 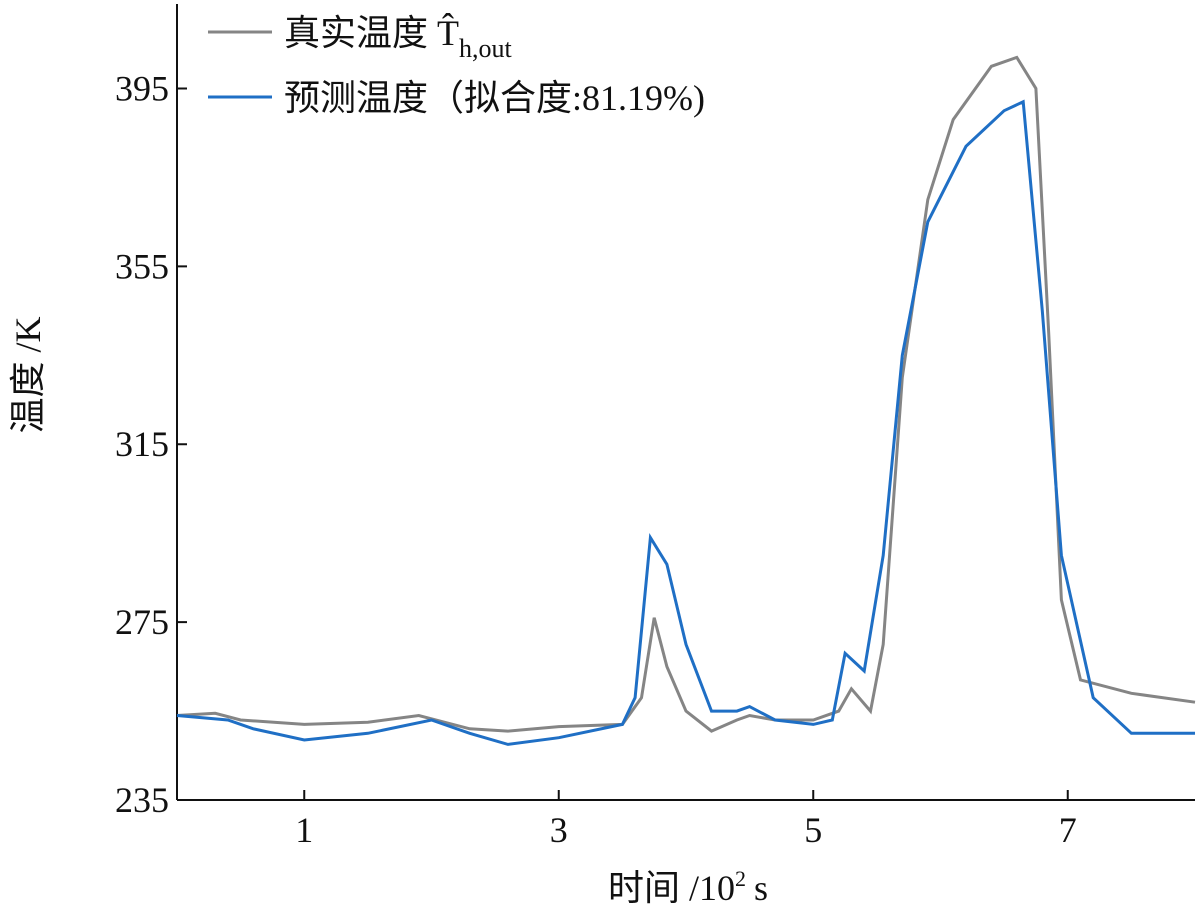 What do you see at coordinates (28, 374) in the screenshot?
I see `y-axis-label: 温度 /K` at bounding box center [28, 374].